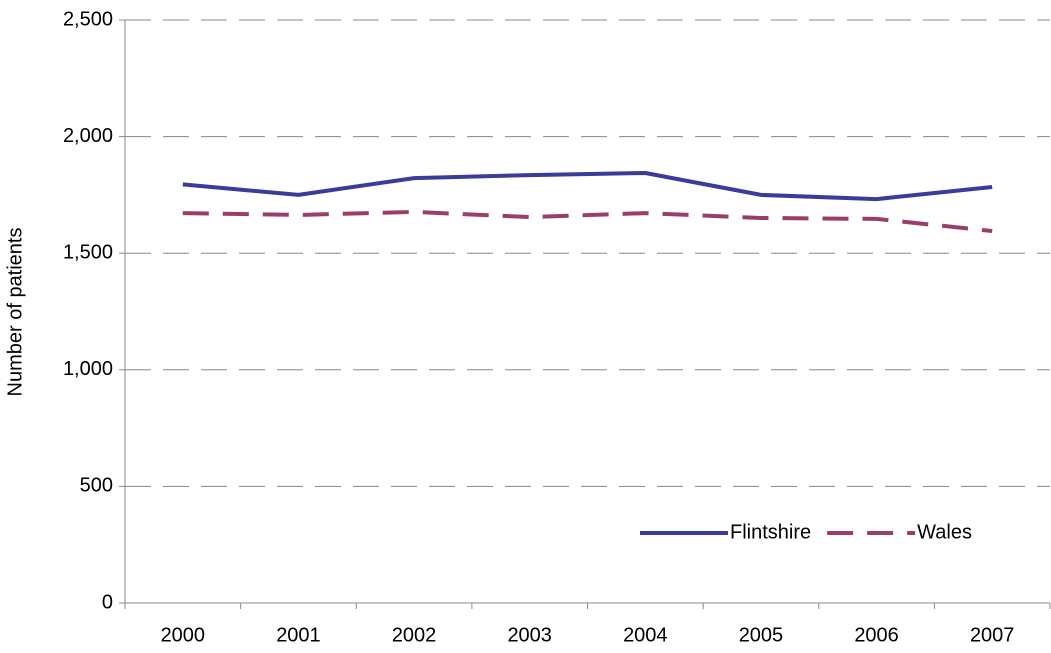  Describe the element at coordinates (944, 532) in the screenshot. I see `legend-label: Wales` at that location.